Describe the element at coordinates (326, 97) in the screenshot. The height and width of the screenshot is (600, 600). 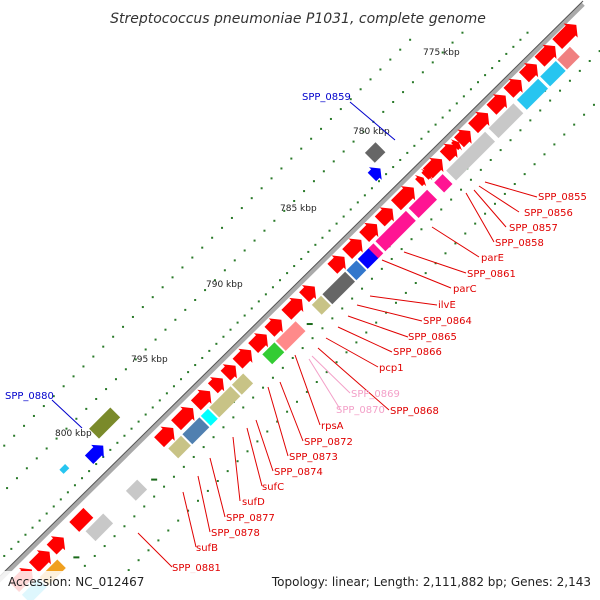
I see `gene-label: SPP_0859` at that location.